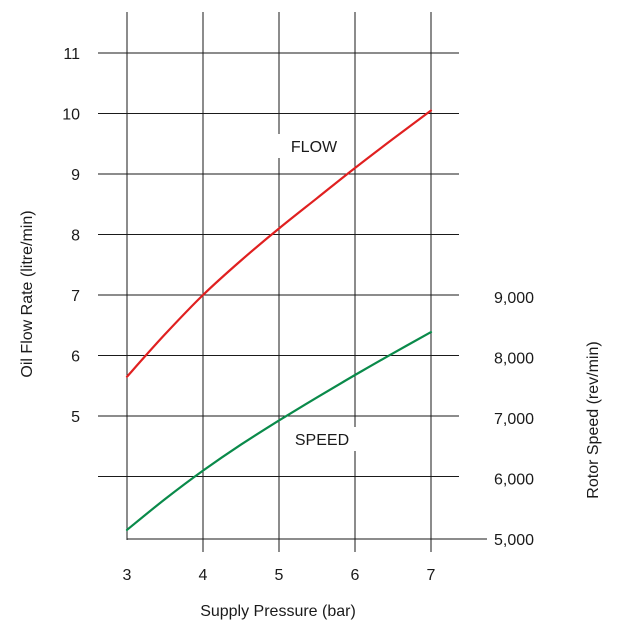 The image size is (619, 625). Describe the element at coordinates (71, 115) in the screenshot. I see `y-tick-label: 10` at that location.